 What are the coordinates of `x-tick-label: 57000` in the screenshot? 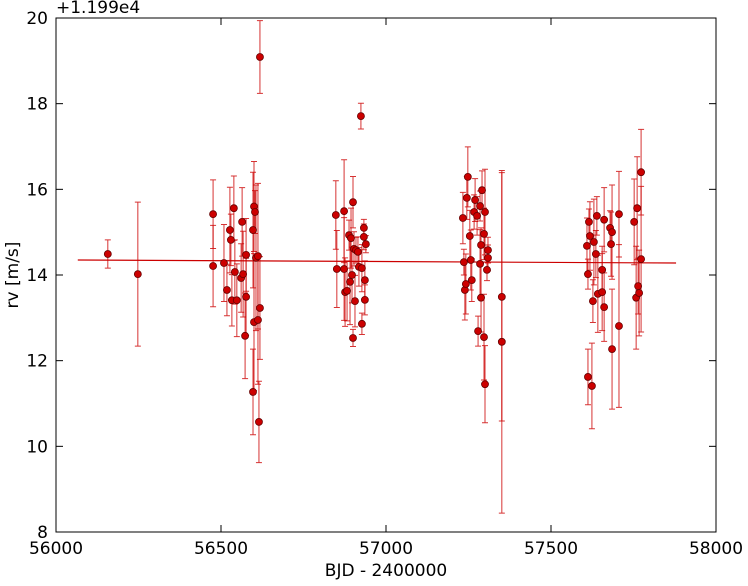 It's located at (386, 549).